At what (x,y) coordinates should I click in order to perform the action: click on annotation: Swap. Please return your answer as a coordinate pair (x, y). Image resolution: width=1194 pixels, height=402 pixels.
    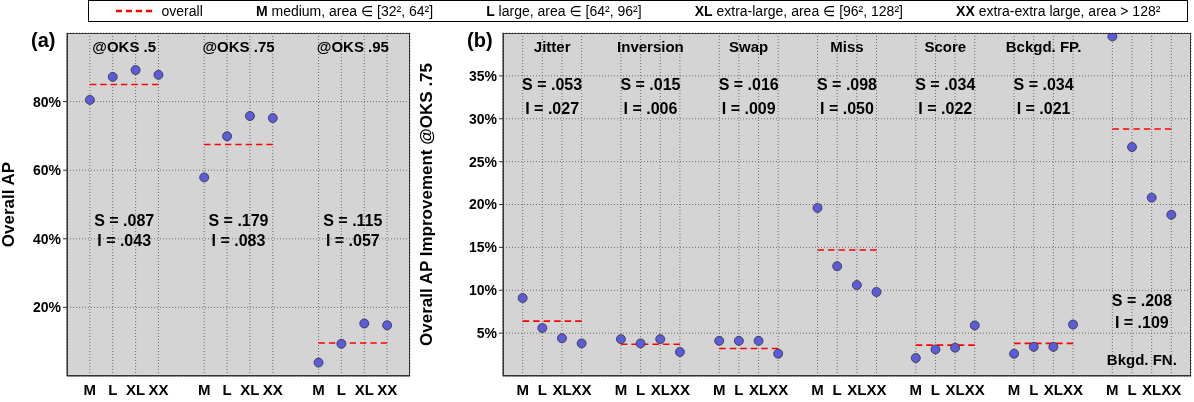
    Looking at the image, I should click on (749, 47).